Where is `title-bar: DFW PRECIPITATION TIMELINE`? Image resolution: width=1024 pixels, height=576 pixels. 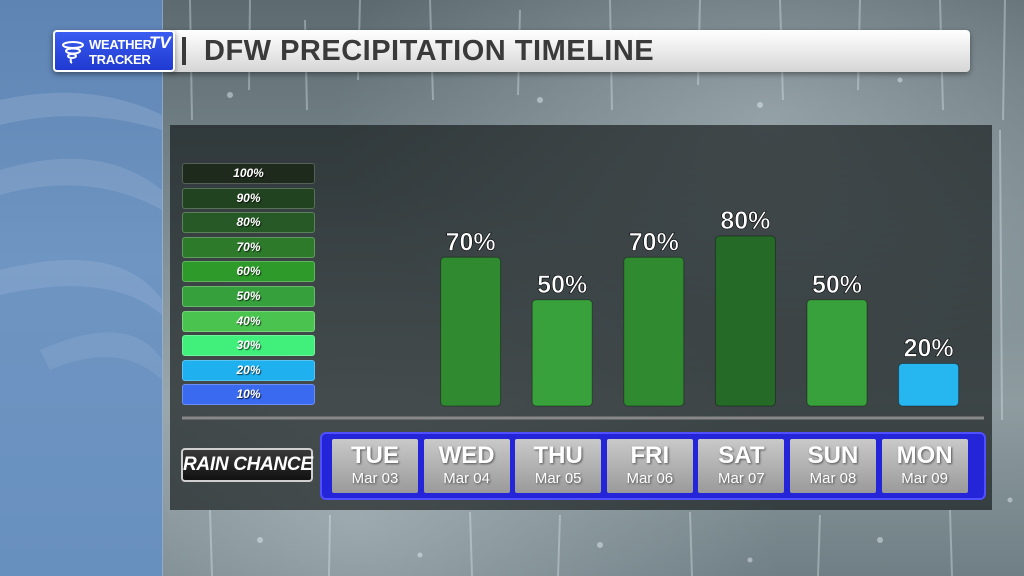
title-bar: DFW PRECIPITATION TIMELINE is located at coordinates (570, 51).